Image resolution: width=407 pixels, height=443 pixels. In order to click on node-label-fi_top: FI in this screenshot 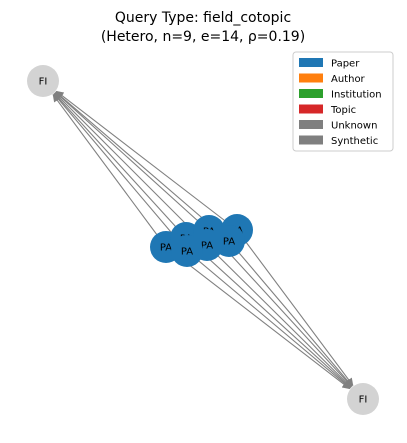, I will do `click(43, 82)`.